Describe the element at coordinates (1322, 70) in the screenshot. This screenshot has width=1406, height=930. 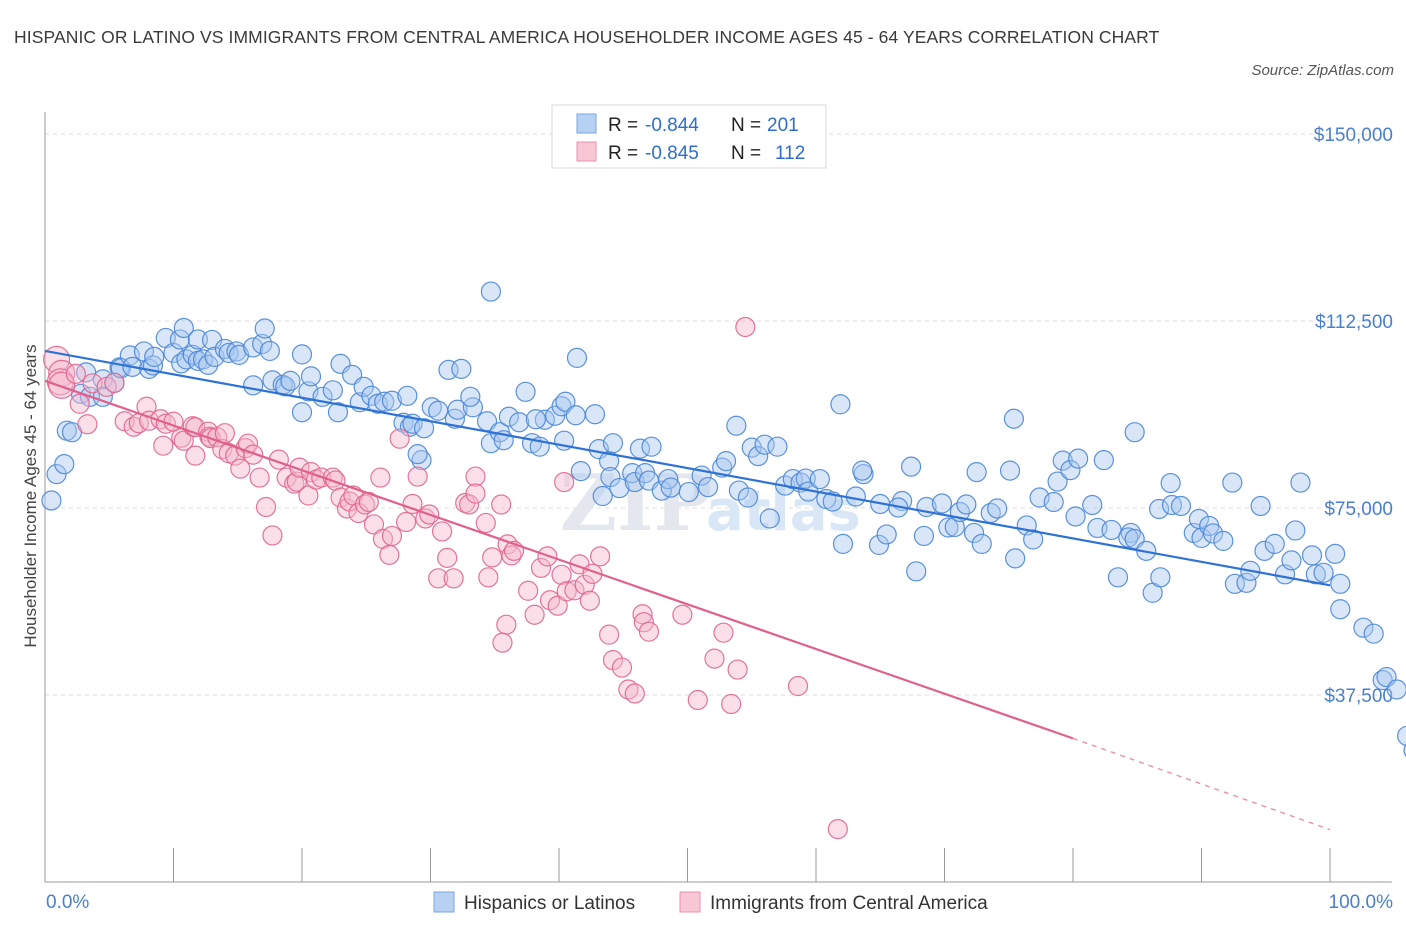
I see `chart-source: Source: ZipAtlas.com` at that location.